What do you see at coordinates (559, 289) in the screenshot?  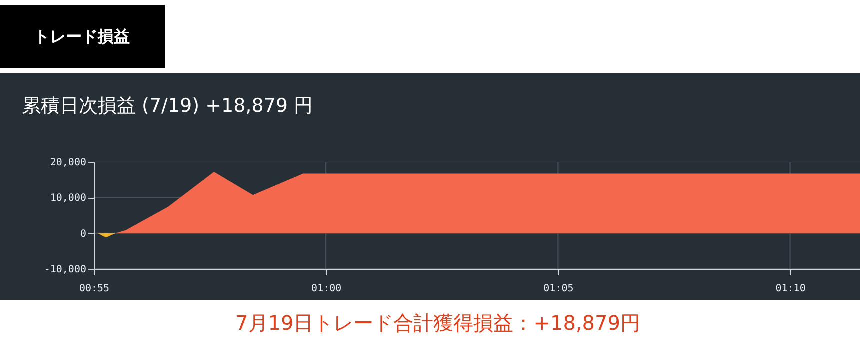 I see `x-tick-label: 01:05` at bounding box center [559, 289].